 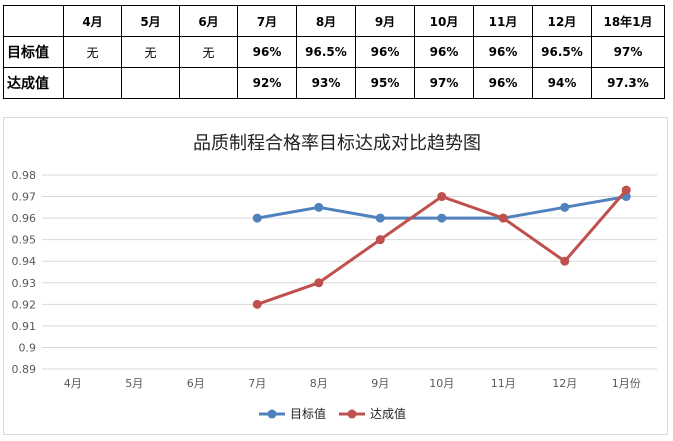 I want to click on header-cell-month: 7月, so click(x=267, y=21).